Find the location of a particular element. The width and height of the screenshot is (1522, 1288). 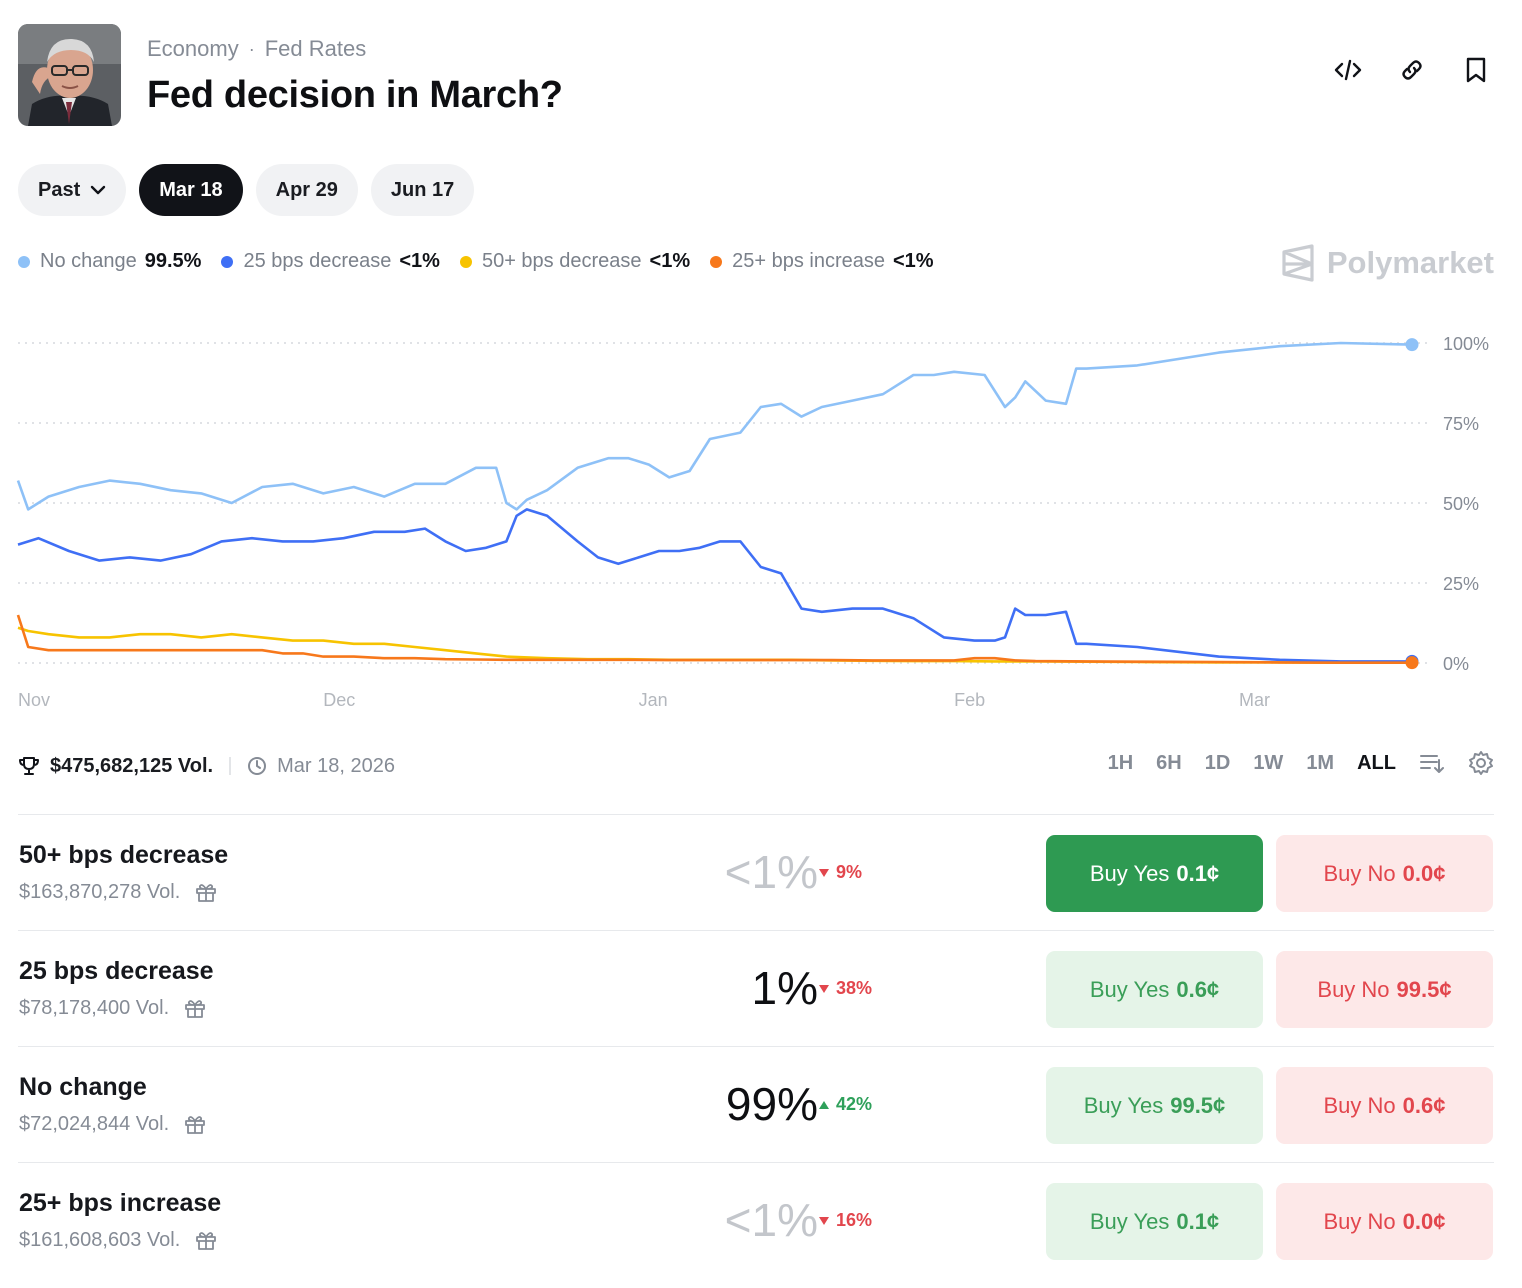

y-tick-label: 0% is located at coordinates (1456, 664).